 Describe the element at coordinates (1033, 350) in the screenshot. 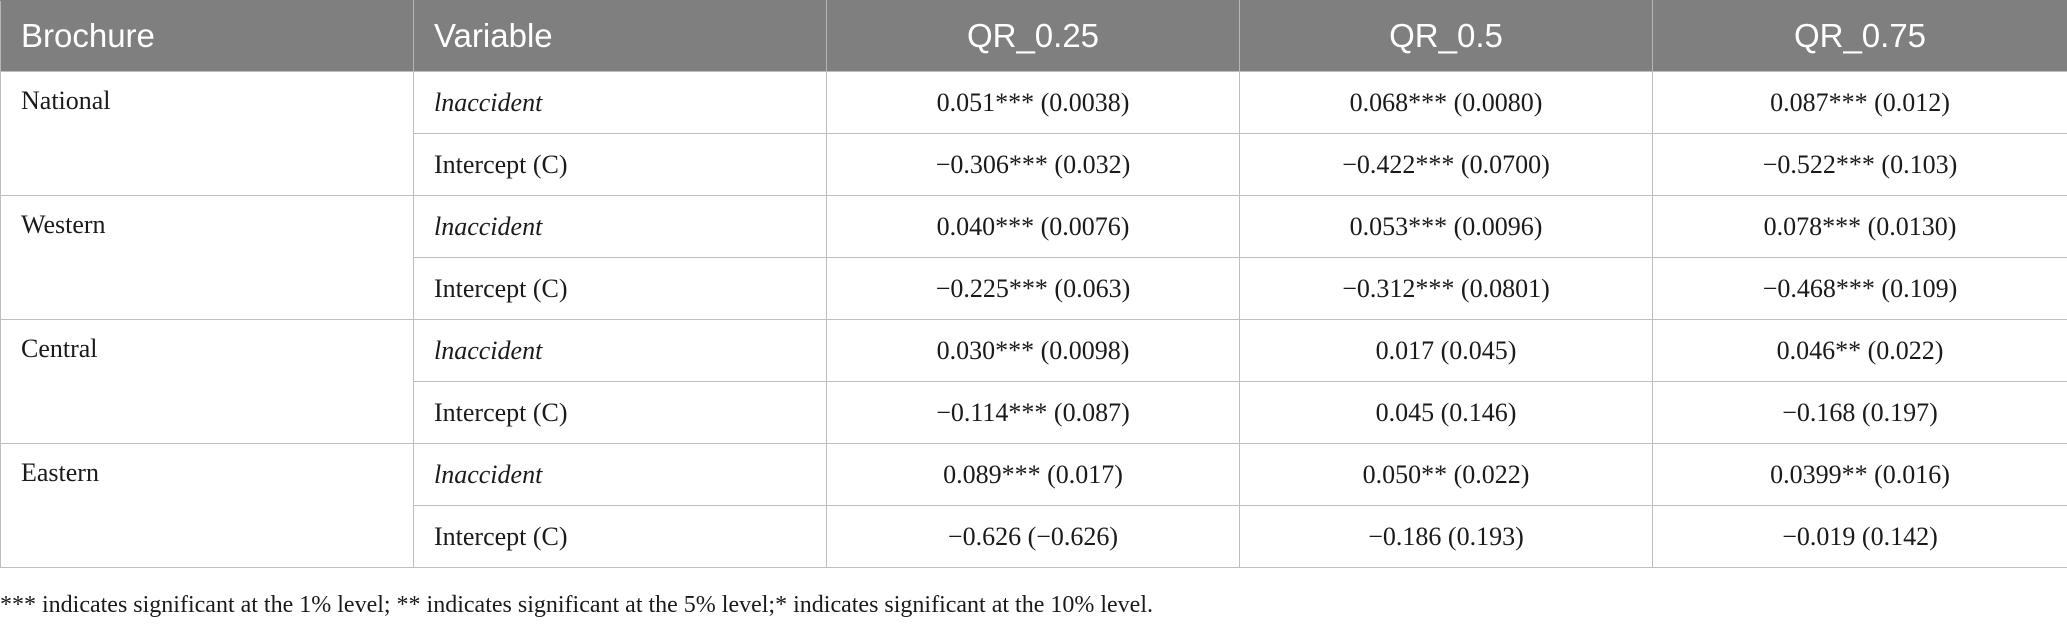

I see `qr-0-25-cell: 0.030*** (0.0098)` at that location.